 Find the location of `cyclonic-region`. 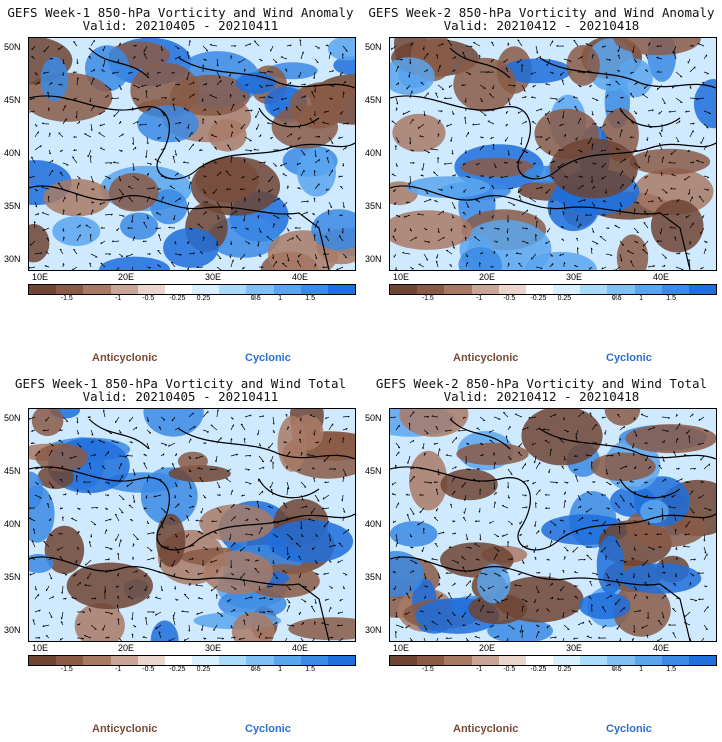

cyclonic-region is located at coordinates (54, 79).